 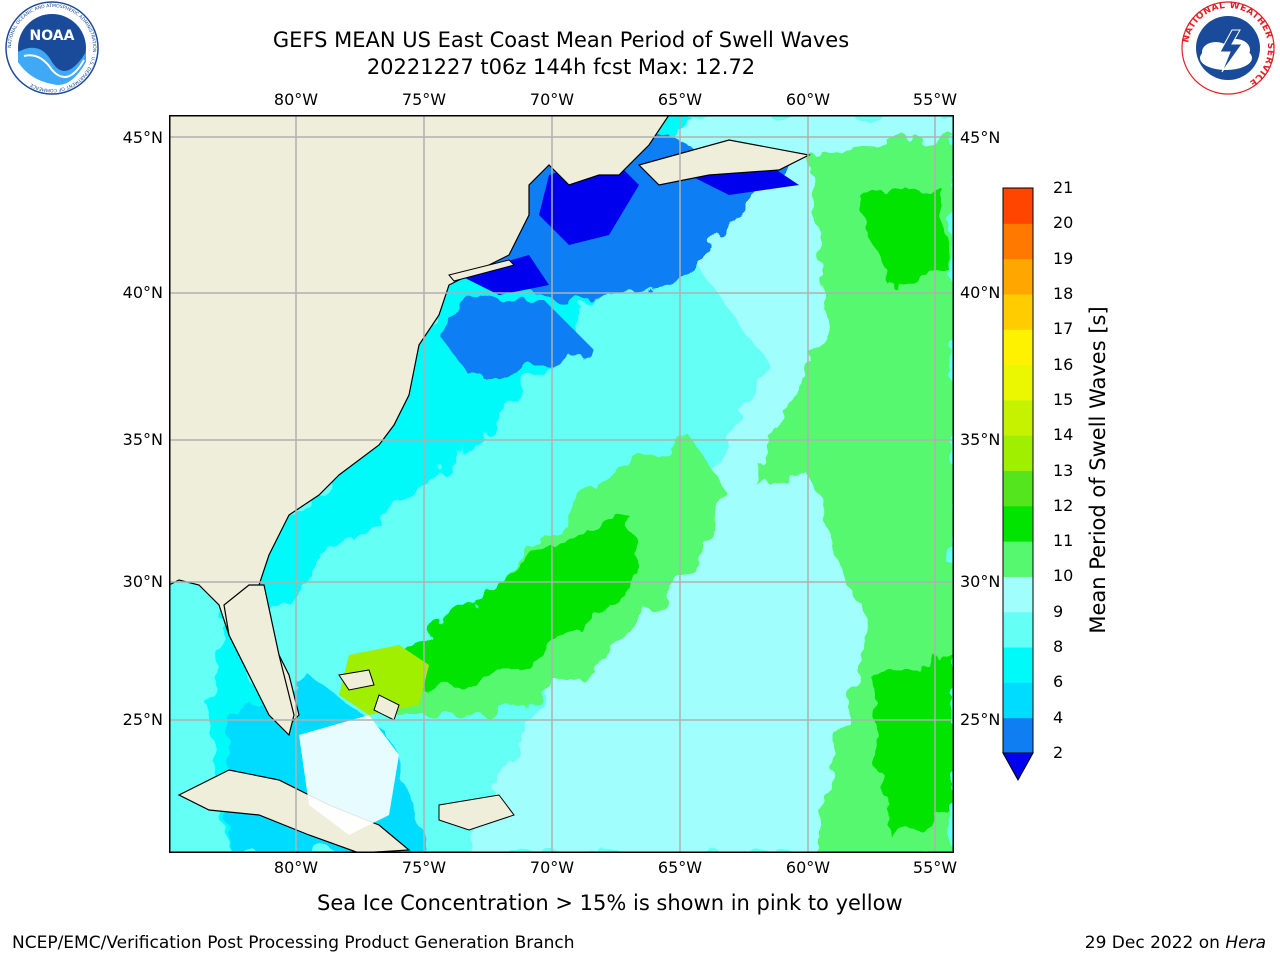 I want to click on lat-tick-left: 35°N, so click(x=142, y=439).